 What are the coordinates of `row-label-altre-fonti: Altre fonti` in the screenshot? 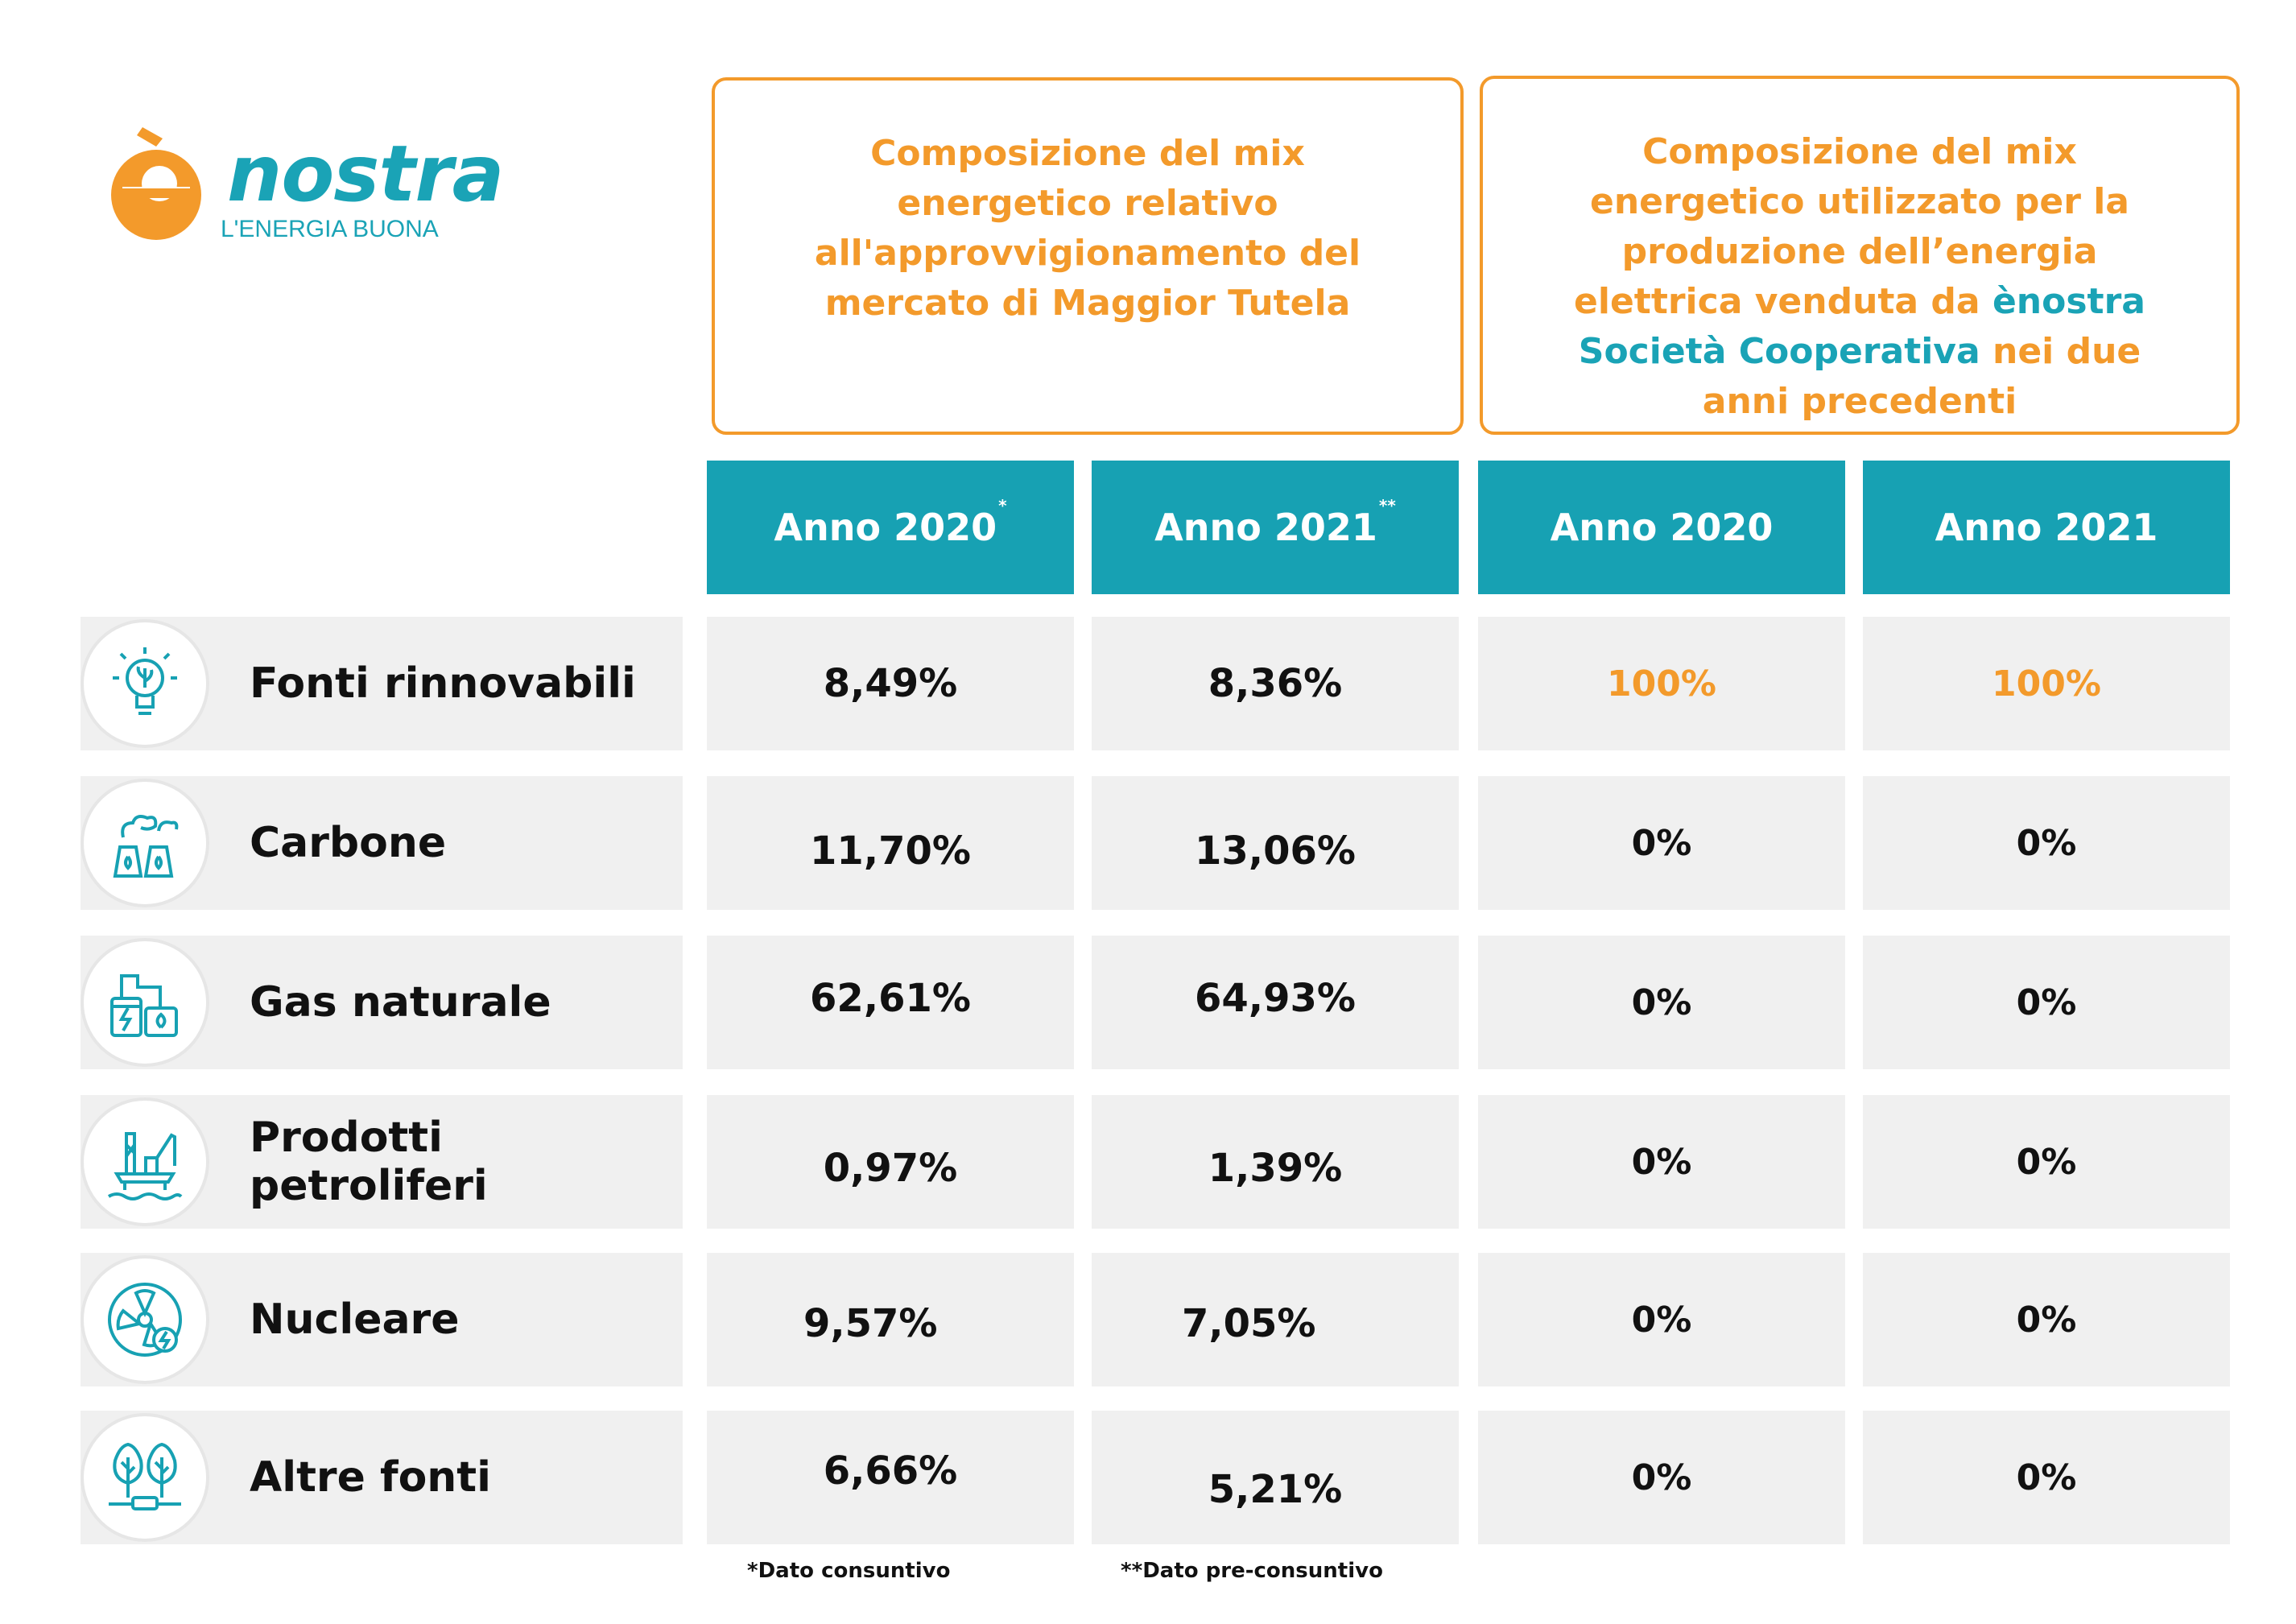 It's located at (382, 1477).